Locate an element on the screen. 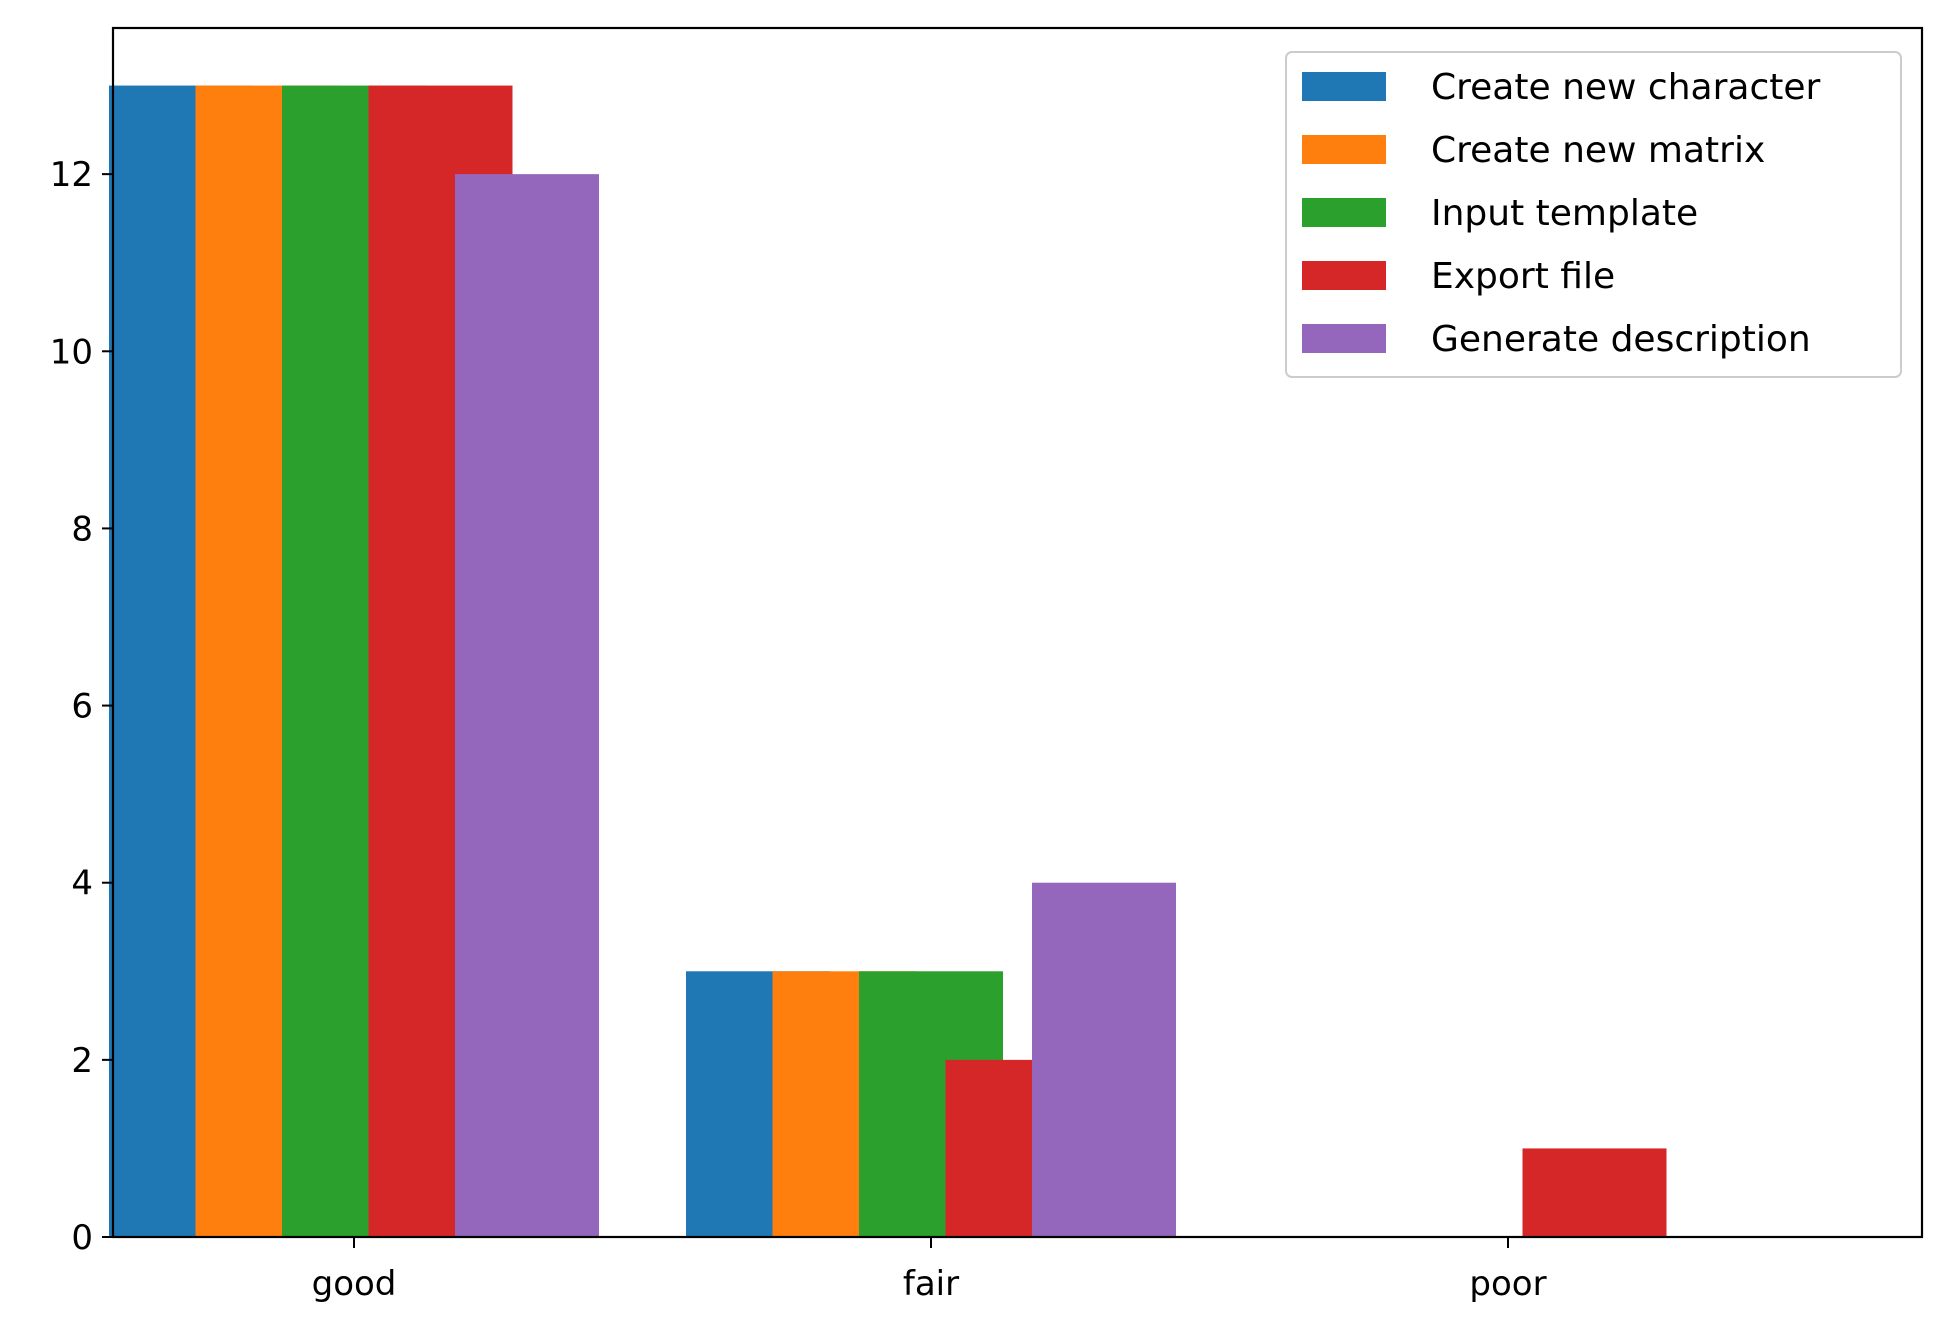  legend-label-1: Create new character is located at coordinates (1626, 87).